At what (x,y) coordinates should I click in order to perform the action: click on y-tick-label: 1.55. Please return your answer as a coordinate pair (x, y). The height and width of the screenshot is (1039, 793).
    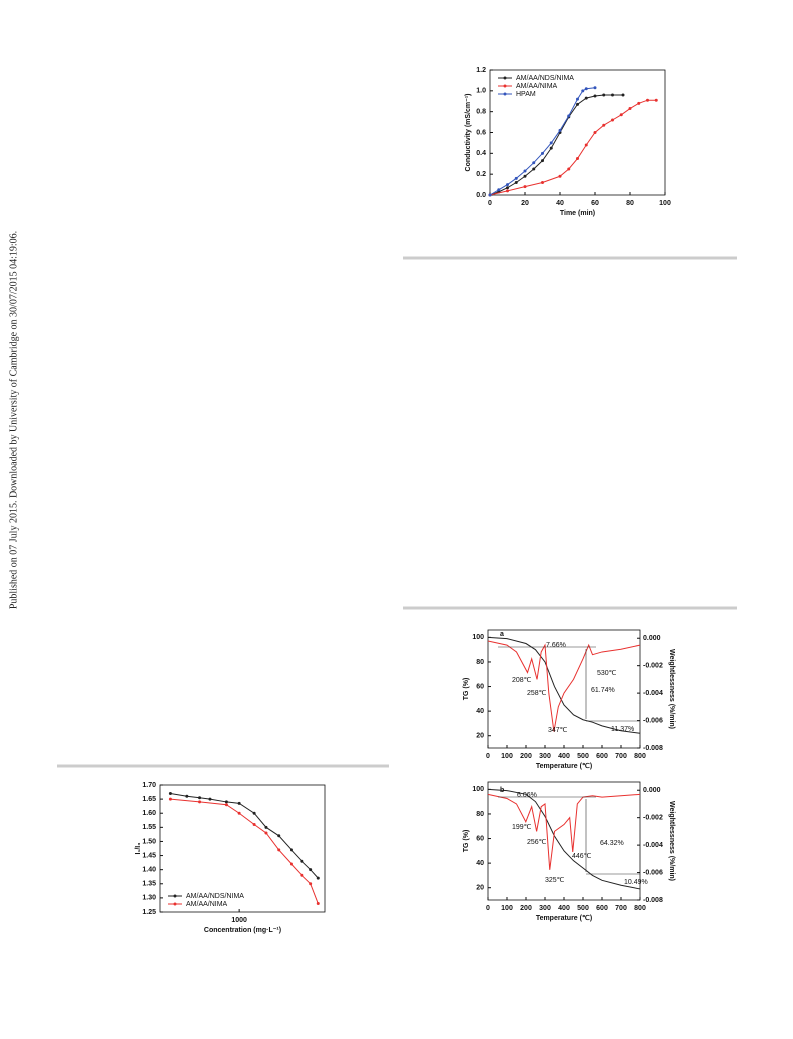
    Looking at the image, I should click on (149, 827).